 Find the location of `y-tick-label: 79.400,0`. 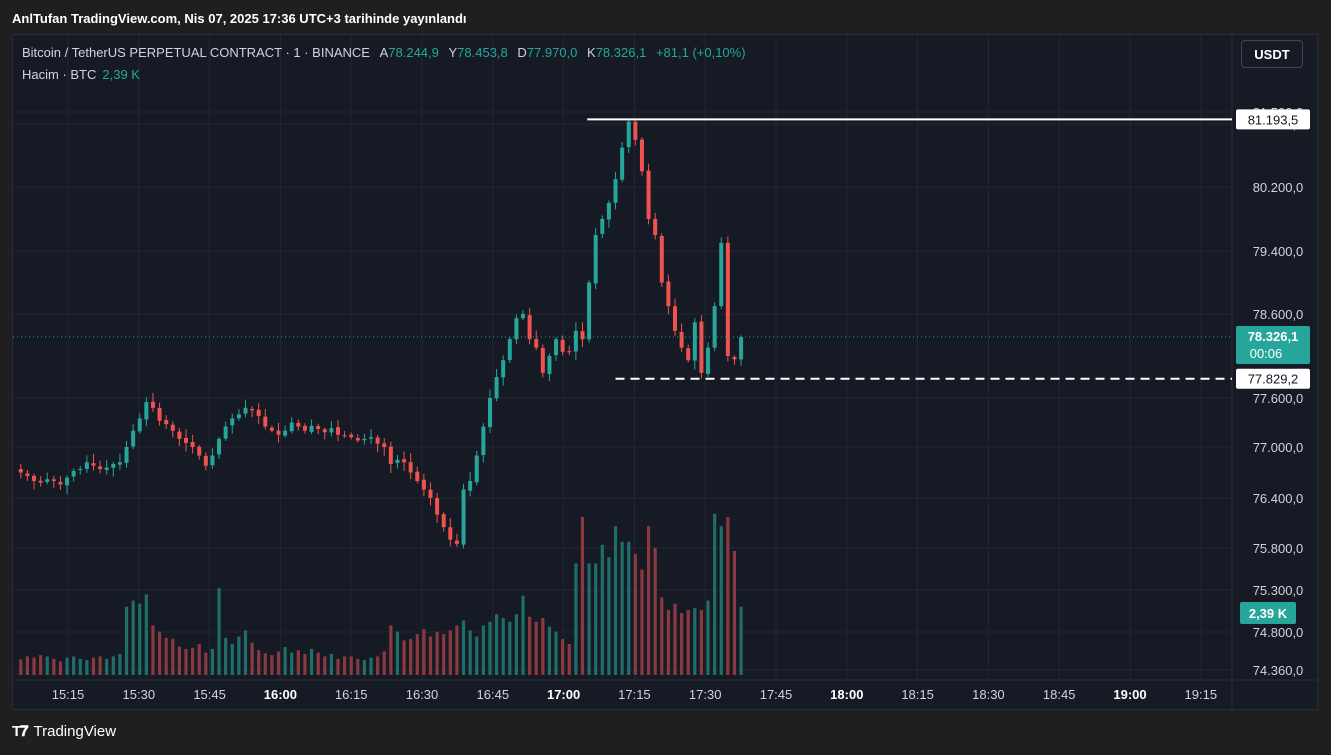

y-tick-label: 79.400,0 is located at coordinates (1278, 251).